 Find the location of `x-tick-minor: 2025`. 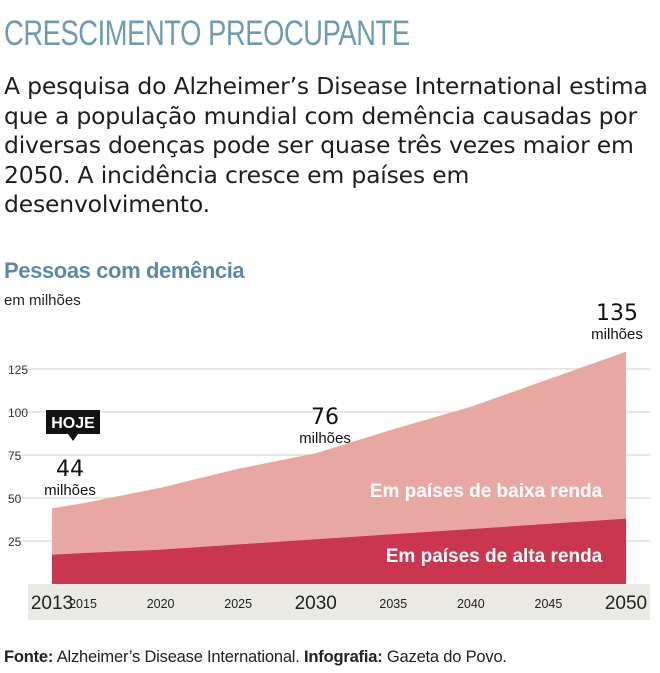

x-tick-minor: 2025 is located at coordinates (238, 604).